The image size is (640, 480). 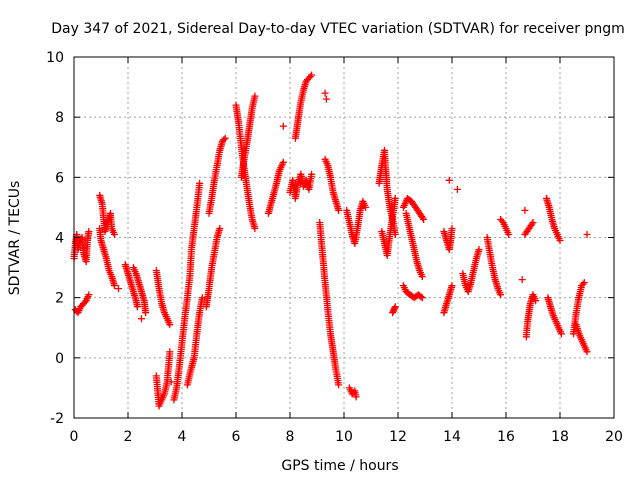 What do you see at coordinates (59, 178) in the screenshot?
I see `y-tick-label: 6` at bounding box center [59, 178].